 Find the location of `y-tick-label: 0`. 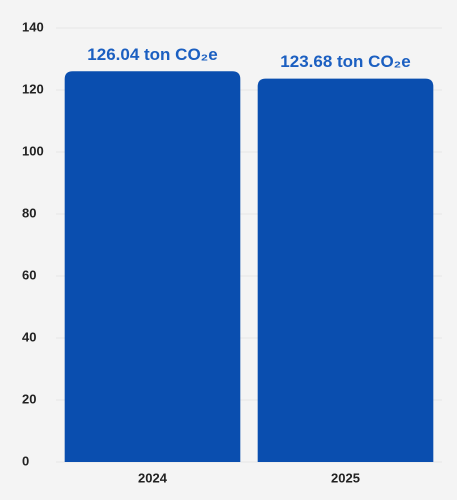

y-tick-label: 0 is located at coordinates (25, 460).